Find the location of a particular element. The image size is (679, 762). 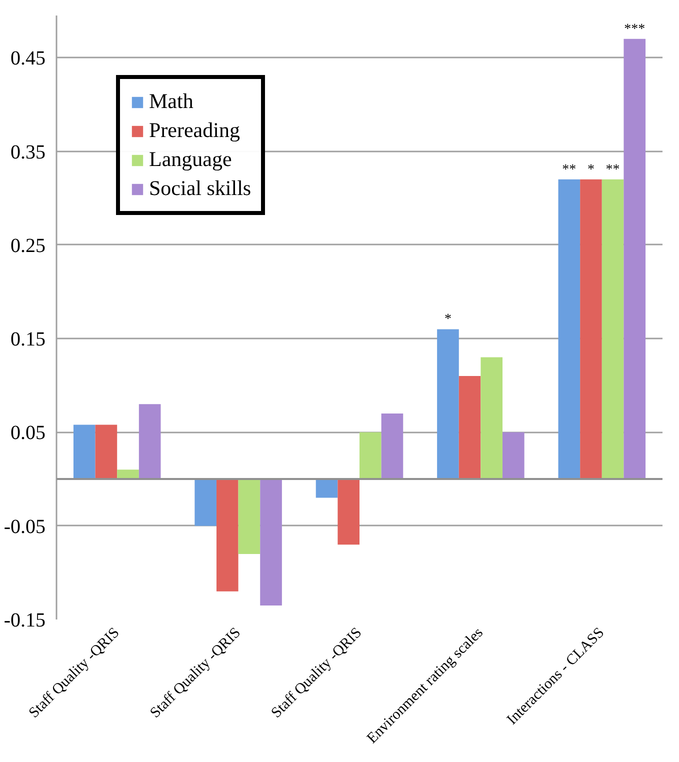

data-label: *** is located at coordinates (635, 29).